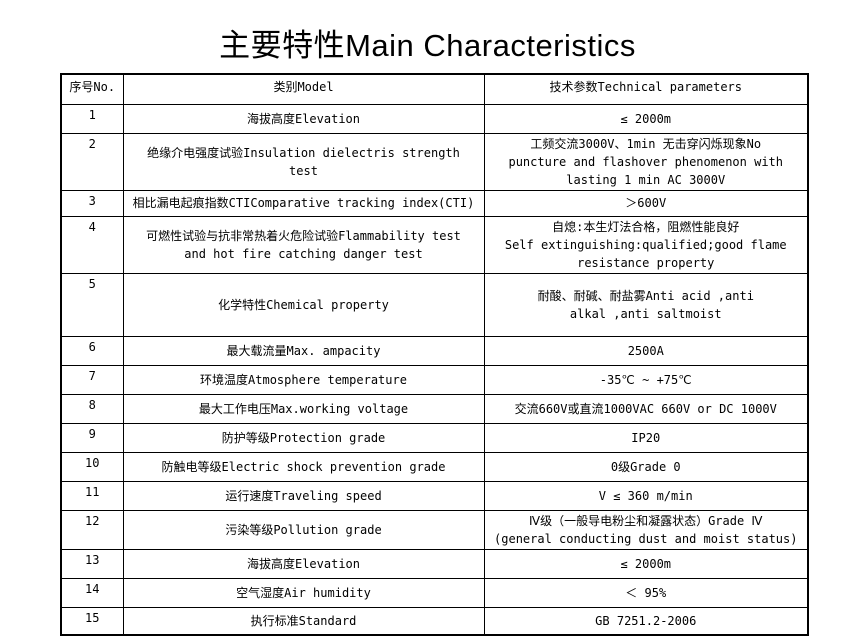 Image resolution: width=855 pixels, height=641 pixels. What do you see at coordinates (92, 437) in the screenshot?
I see `row-no: 9` at bounding box center [92, 437].